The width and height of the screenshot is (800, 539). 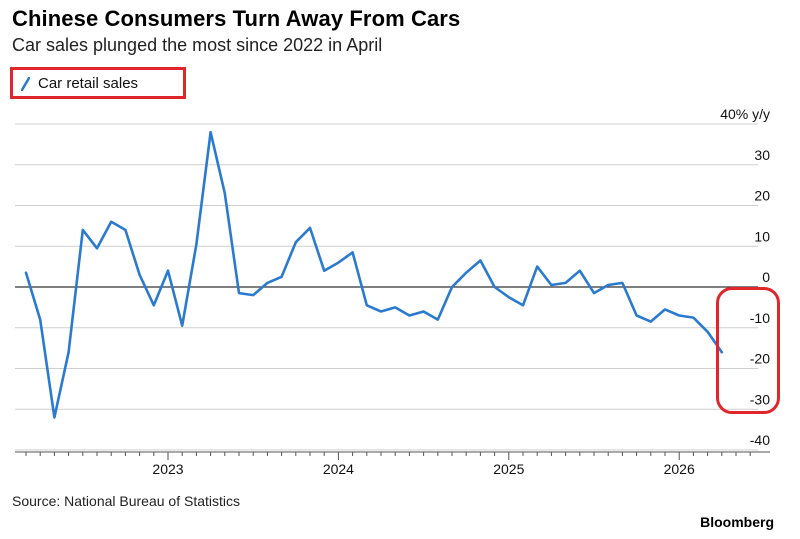 I want to click on x-tick-label: 2026, so click(x=679, y=469).